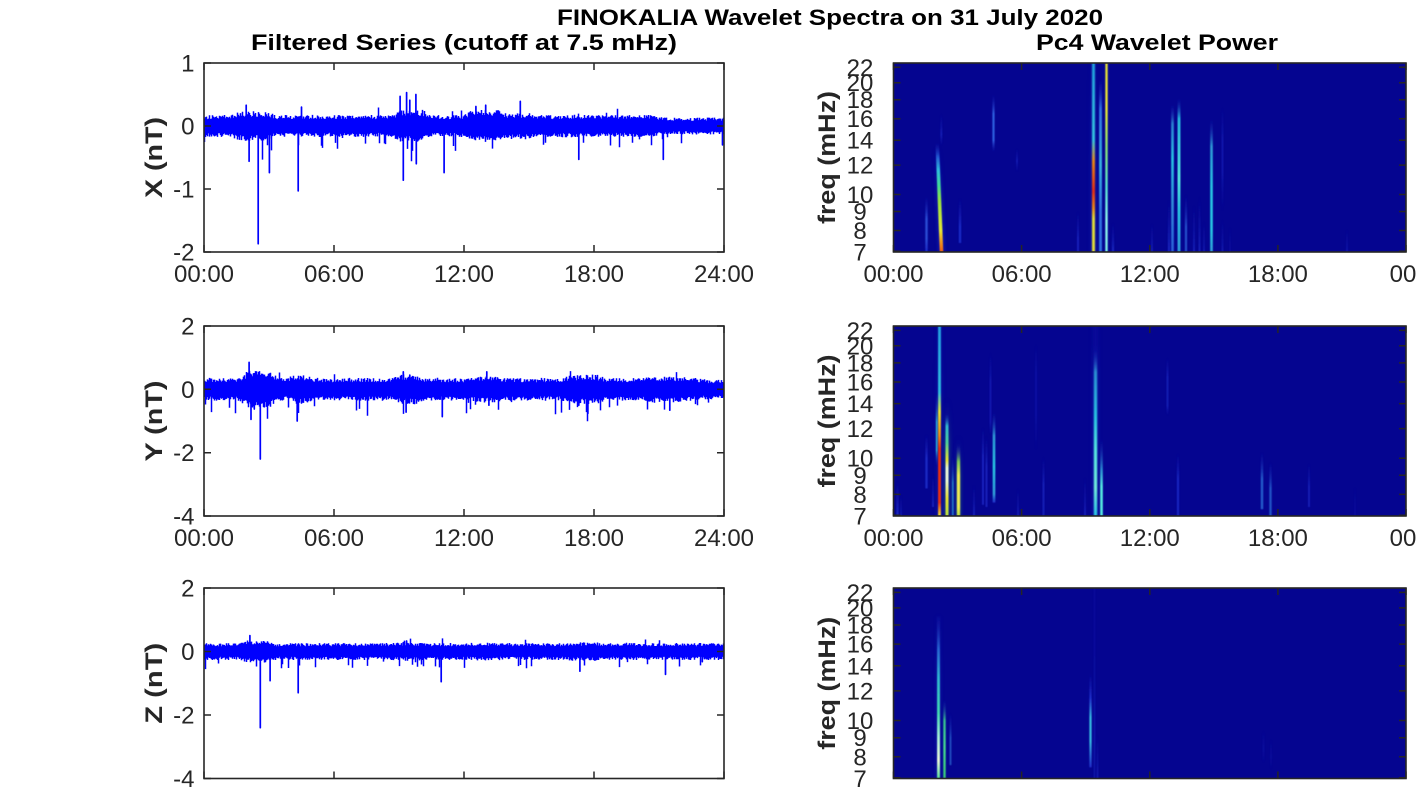 The image size is (1418, 788). I want to click on svg-text: 1, so click(187, 64).